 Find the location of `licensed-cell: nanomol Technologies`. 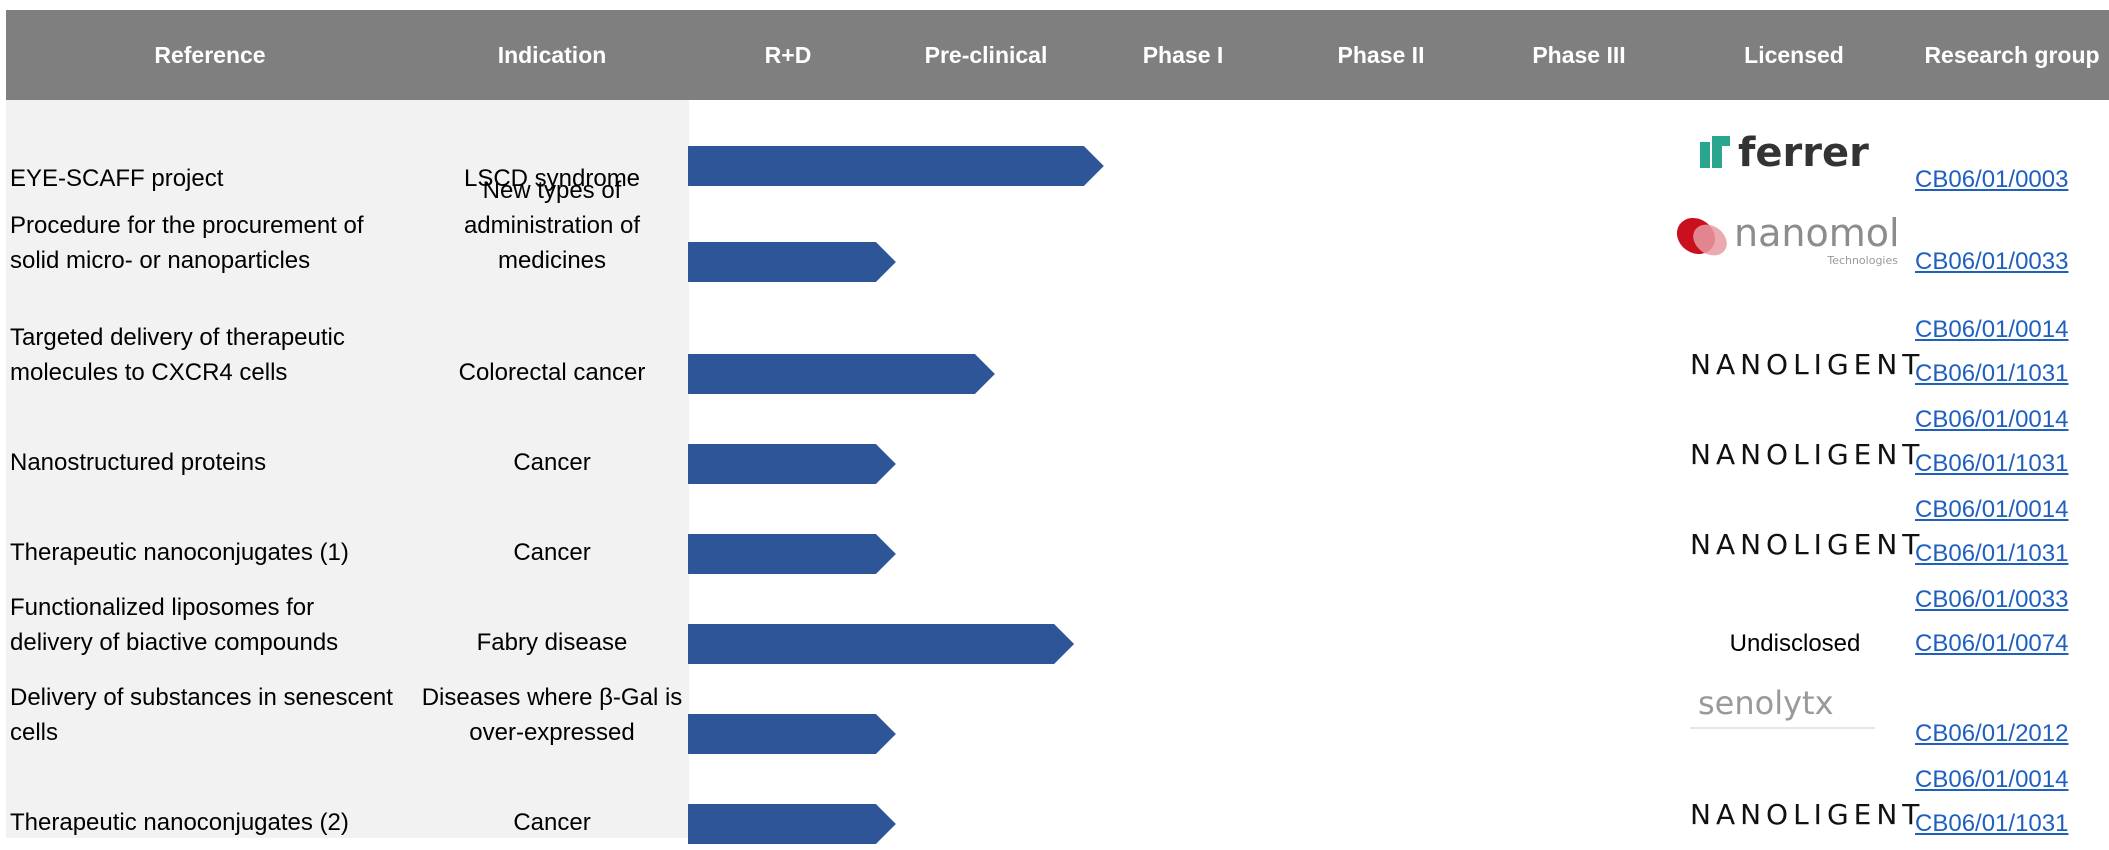

licensed-cell: nanomol Technologies is located at coordinates (1788, 242).